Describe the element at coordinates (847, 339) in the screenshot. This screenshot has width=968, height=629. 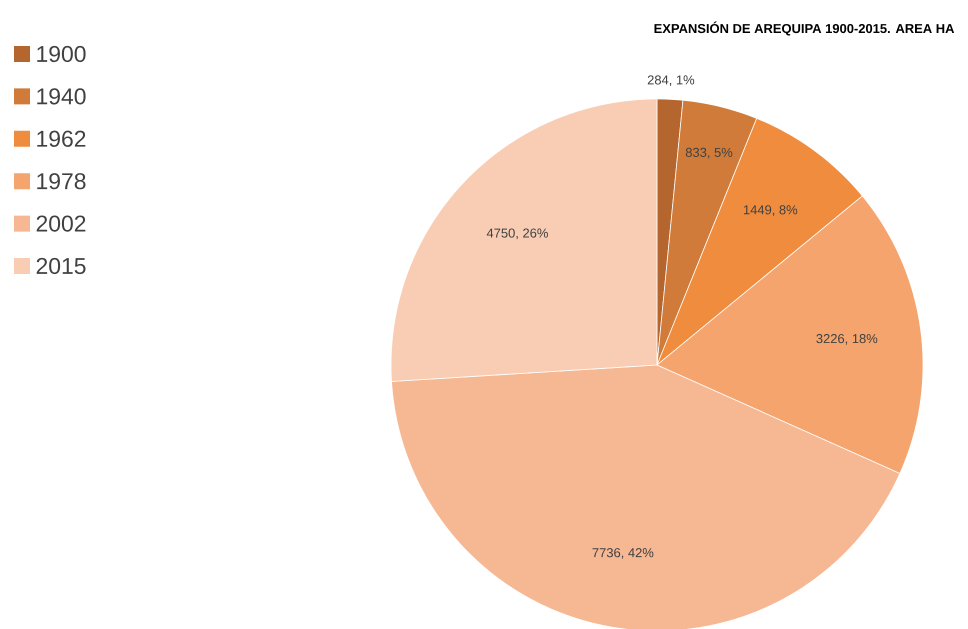
I see `data-label: 3226, 18%` at that location.